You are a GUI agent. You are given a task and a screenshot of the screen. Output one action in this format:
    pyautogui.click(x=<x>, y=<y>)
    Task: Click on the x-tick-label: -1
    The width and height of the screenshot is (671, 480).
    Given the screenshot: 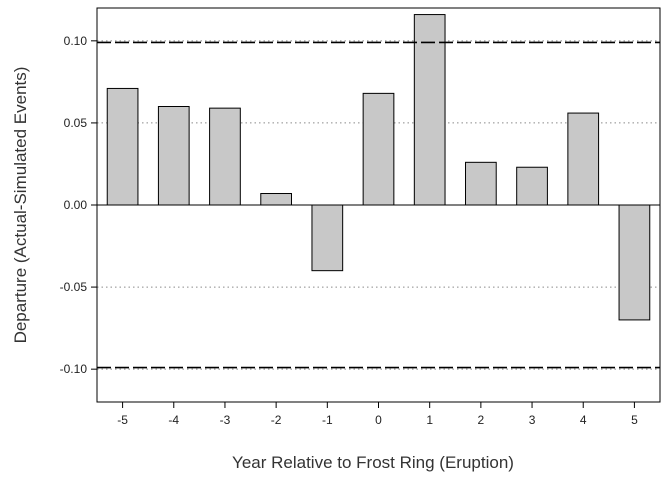 What is the action you would take?
    pyautogui.click(x=327, y=420)
    